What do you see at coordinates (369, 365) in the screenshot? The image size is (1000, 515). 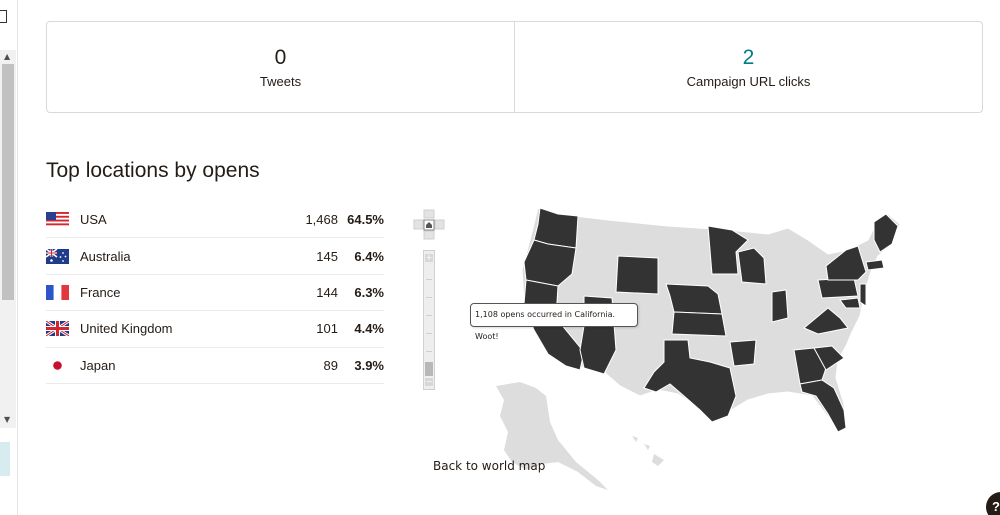 I see `location-percent: 3.9%` at bounding box center [369, 365].